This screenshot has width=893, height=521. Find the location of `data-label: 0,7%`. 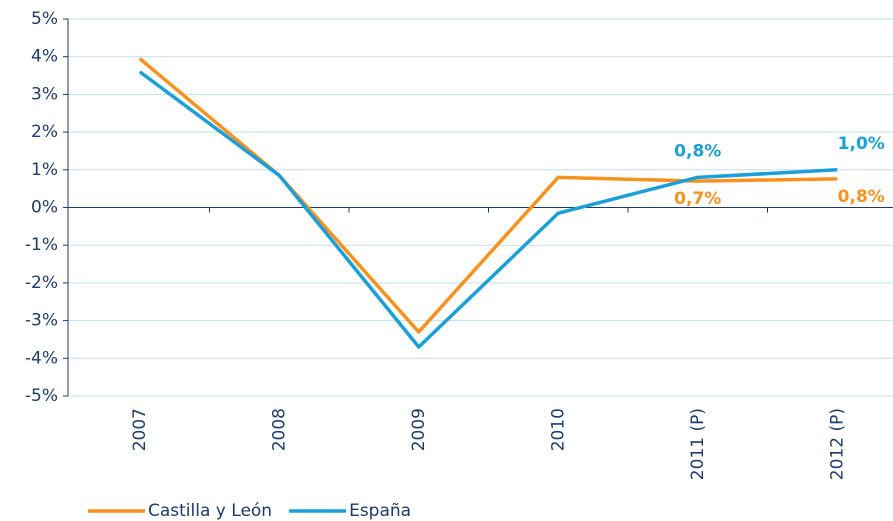

data-label: 0,7% is located at coordinates (697, 199).